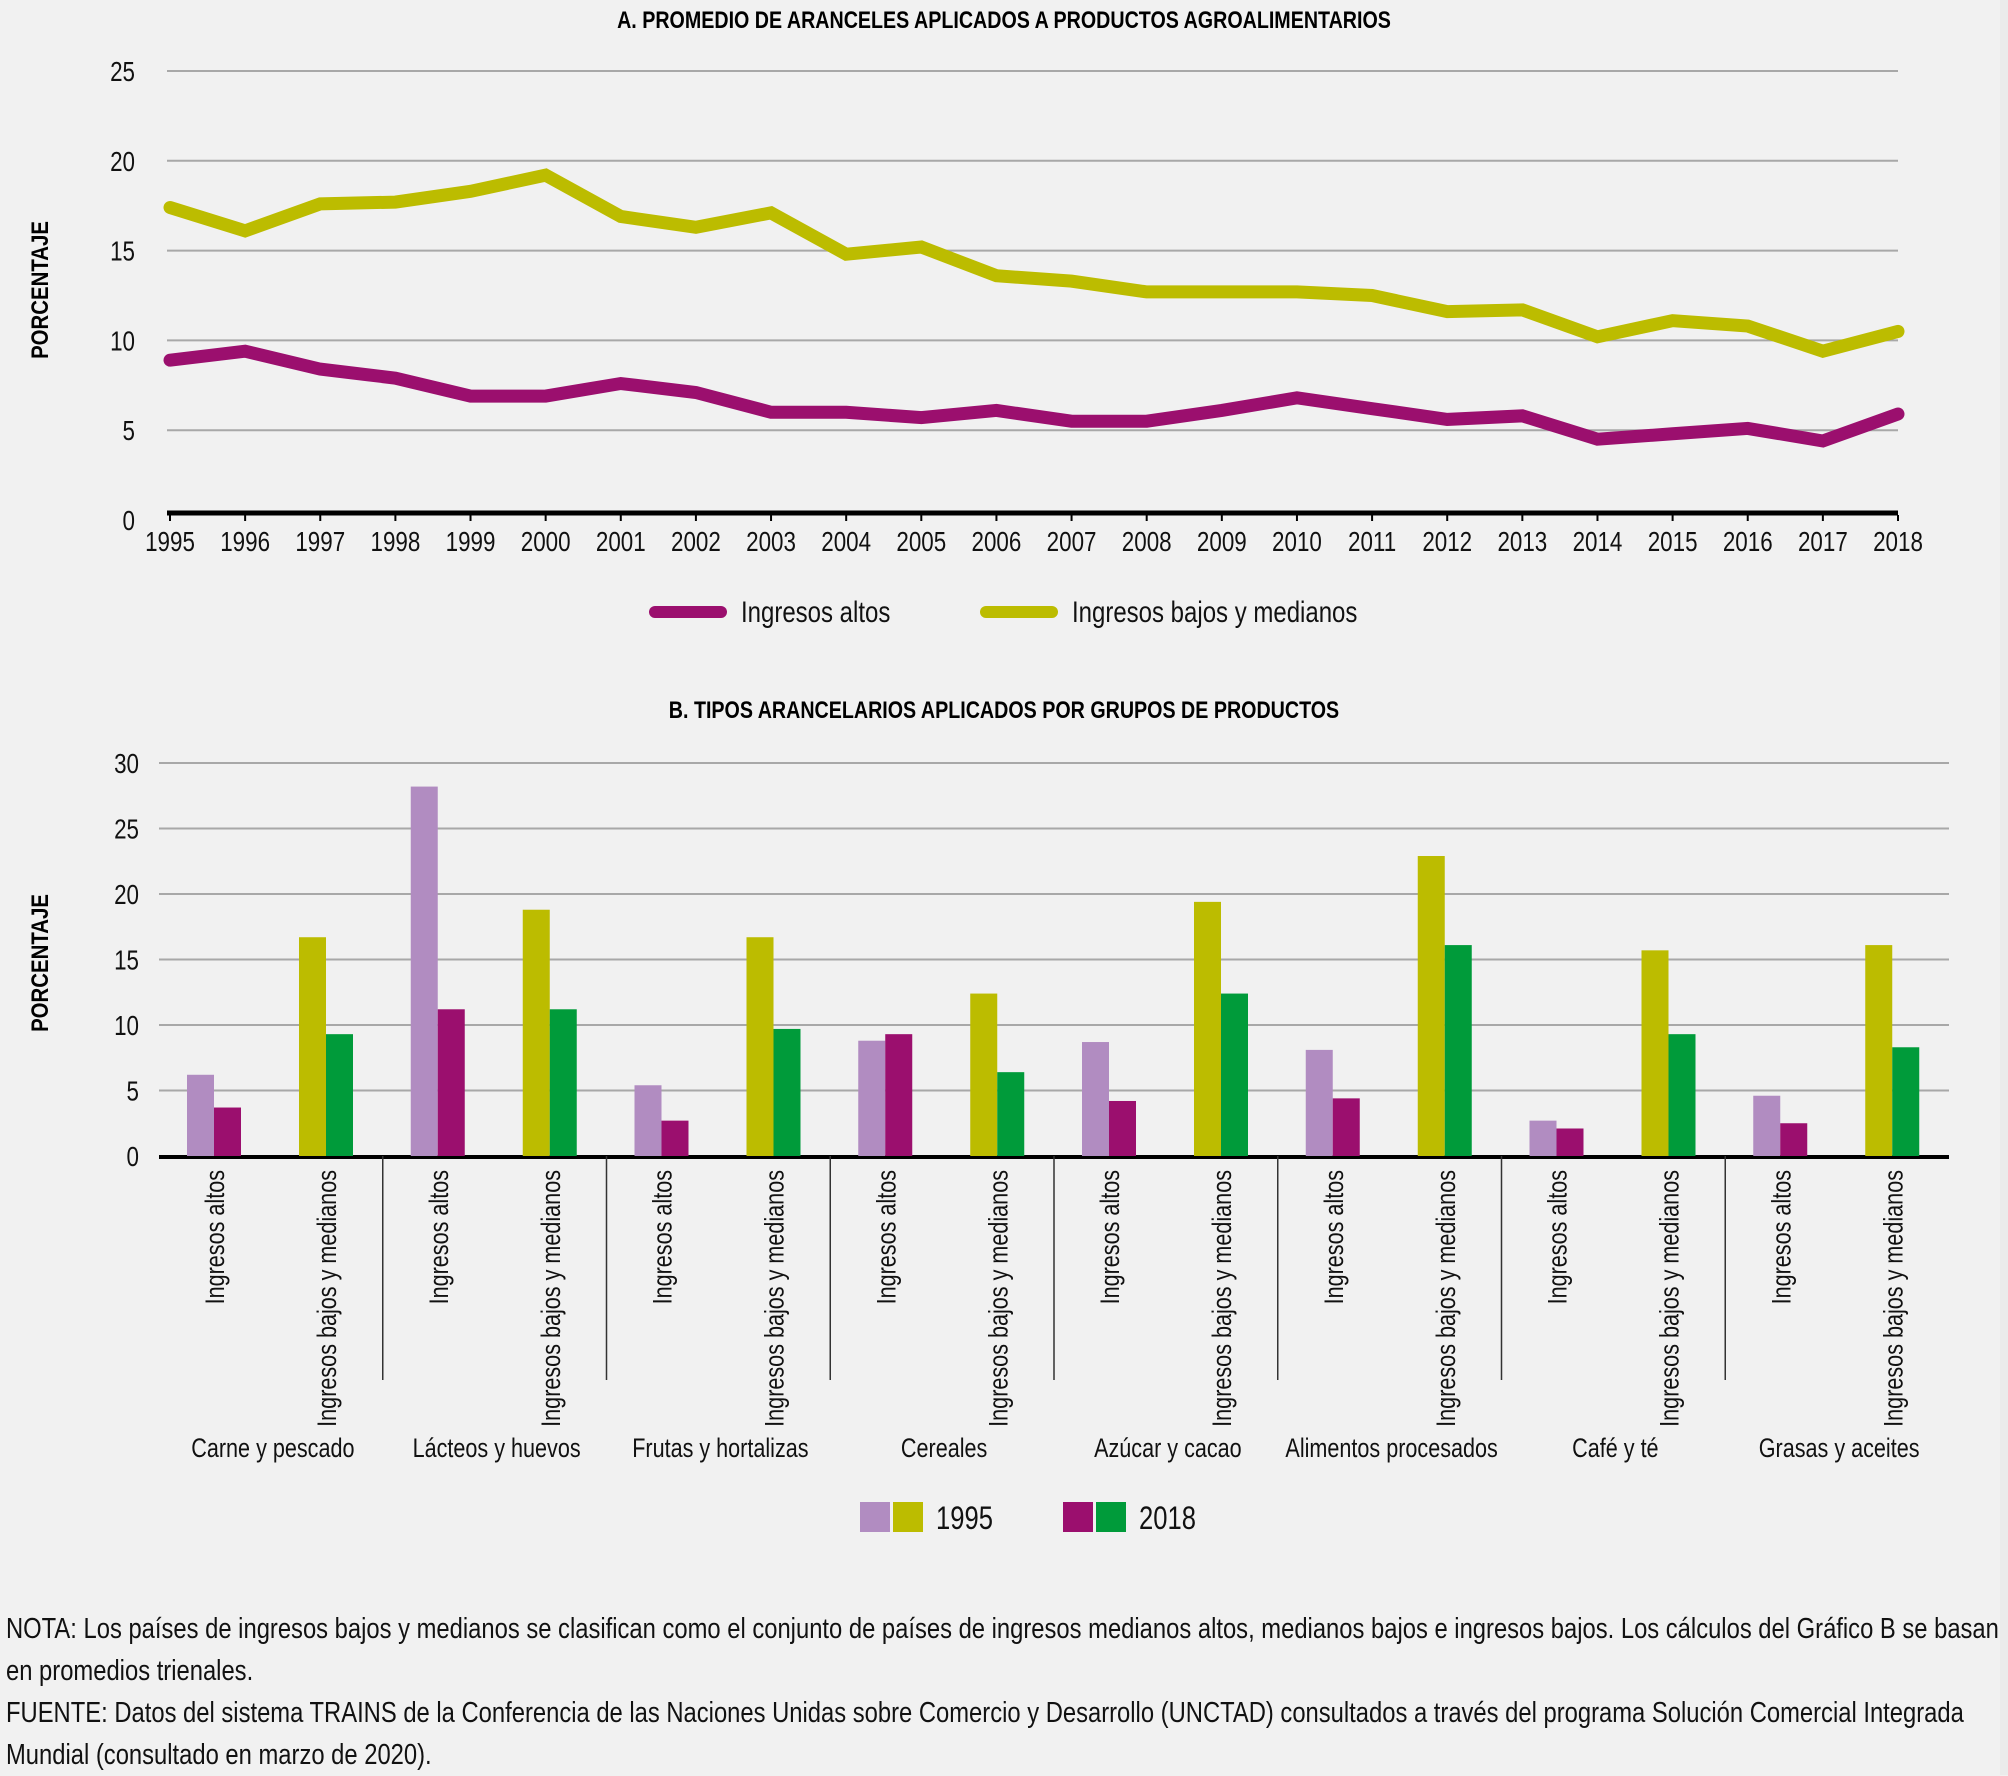 The image size is (2008, 1776). Describe the element at coordinates (1748, 542) in the screenshot. I see `x-tick-label: 2016` at that location.